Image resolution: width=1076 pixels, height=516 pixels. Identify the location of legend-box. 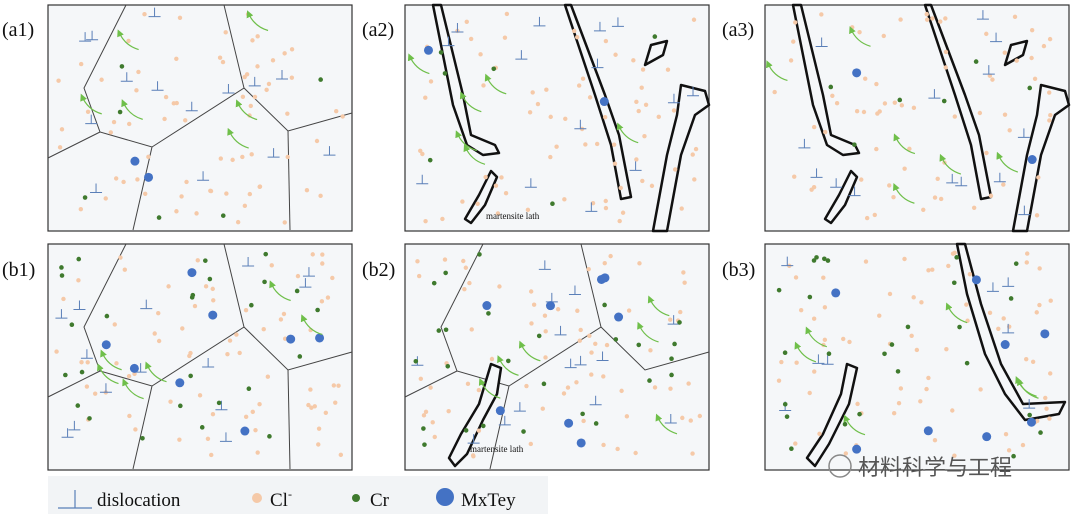
(298, 495).